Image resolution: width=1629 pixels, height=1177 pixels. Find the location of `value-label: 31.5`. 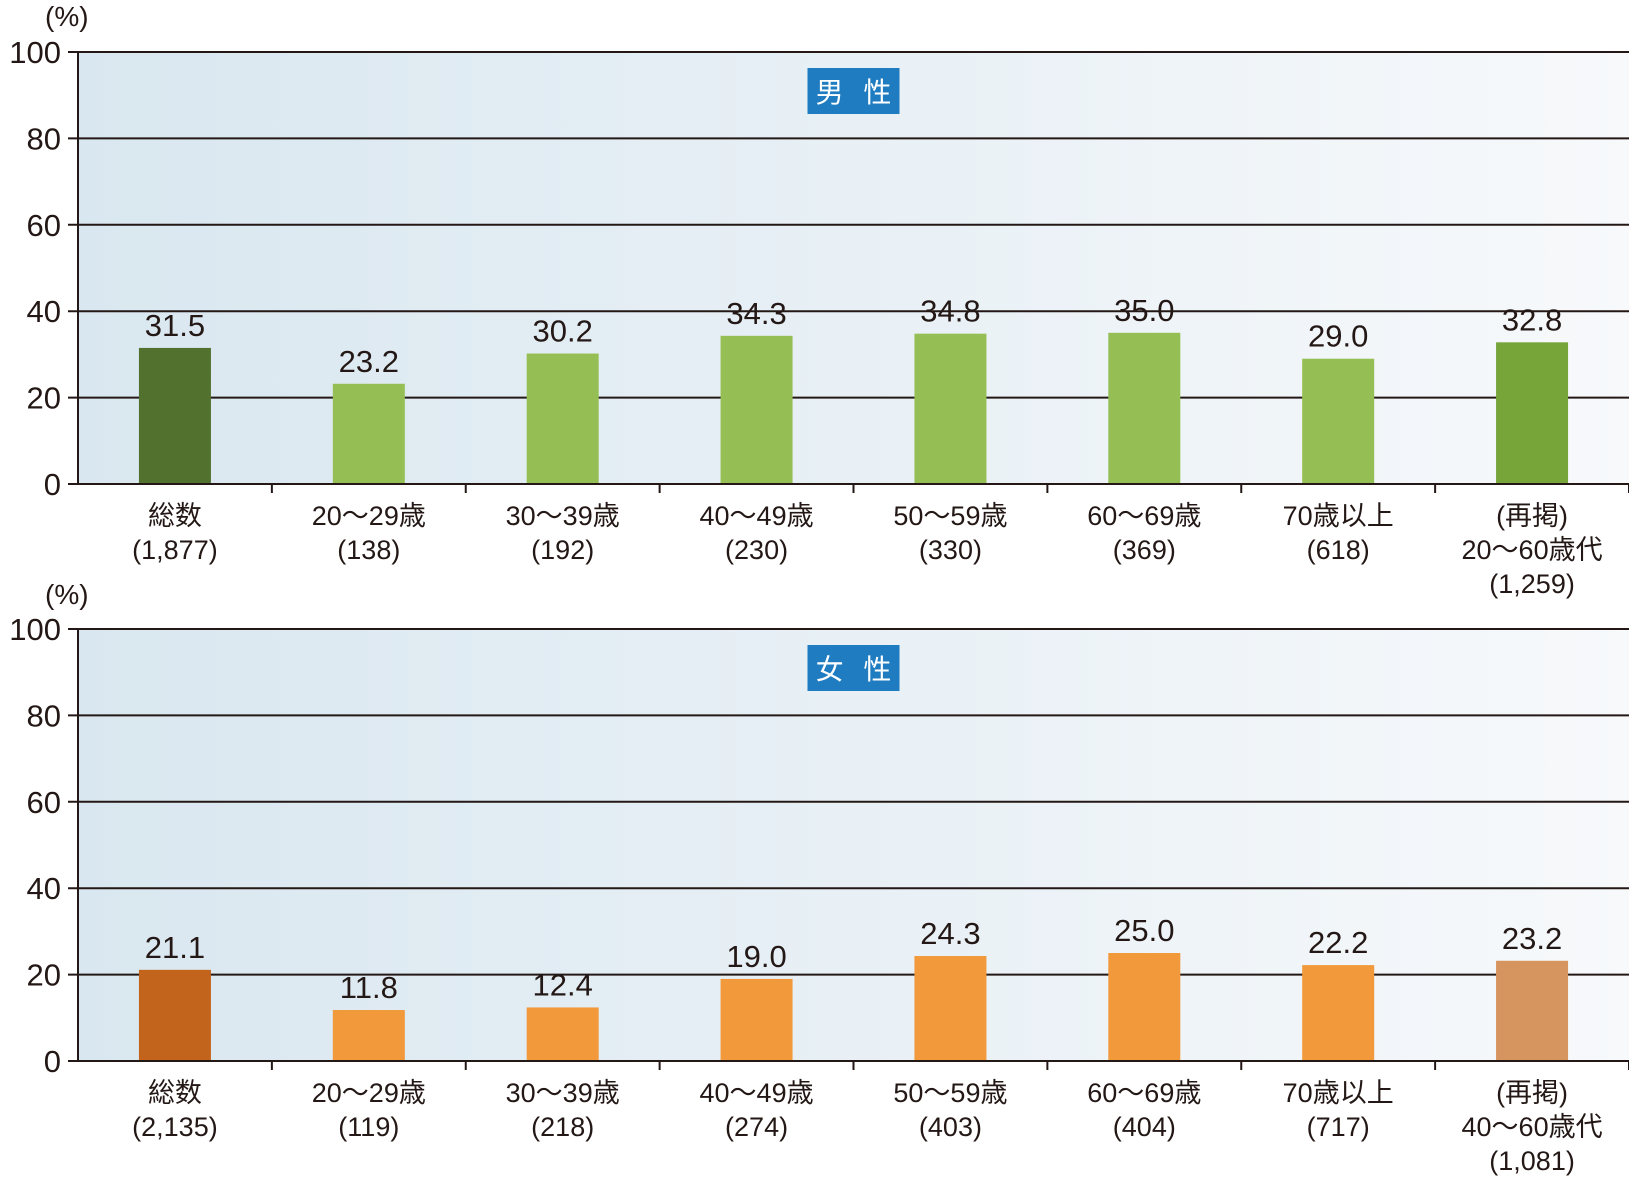

value-label: 31.5 is located at coordinates (175, 325).